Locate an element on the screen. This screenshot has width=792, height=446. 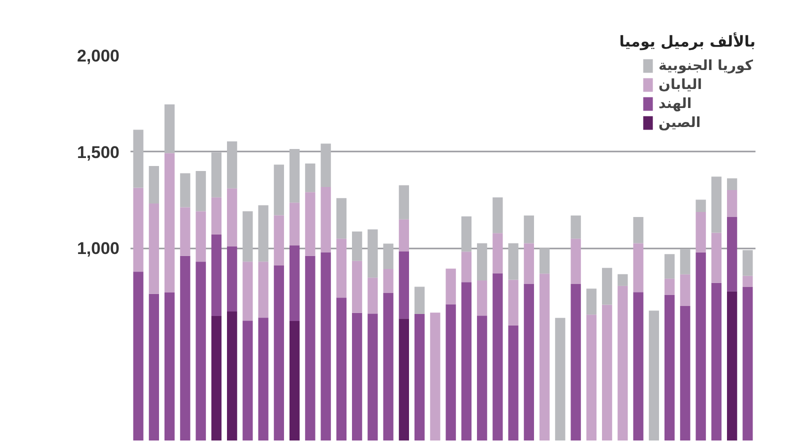
legend-label: الهند is located at coordinates (675, 103).